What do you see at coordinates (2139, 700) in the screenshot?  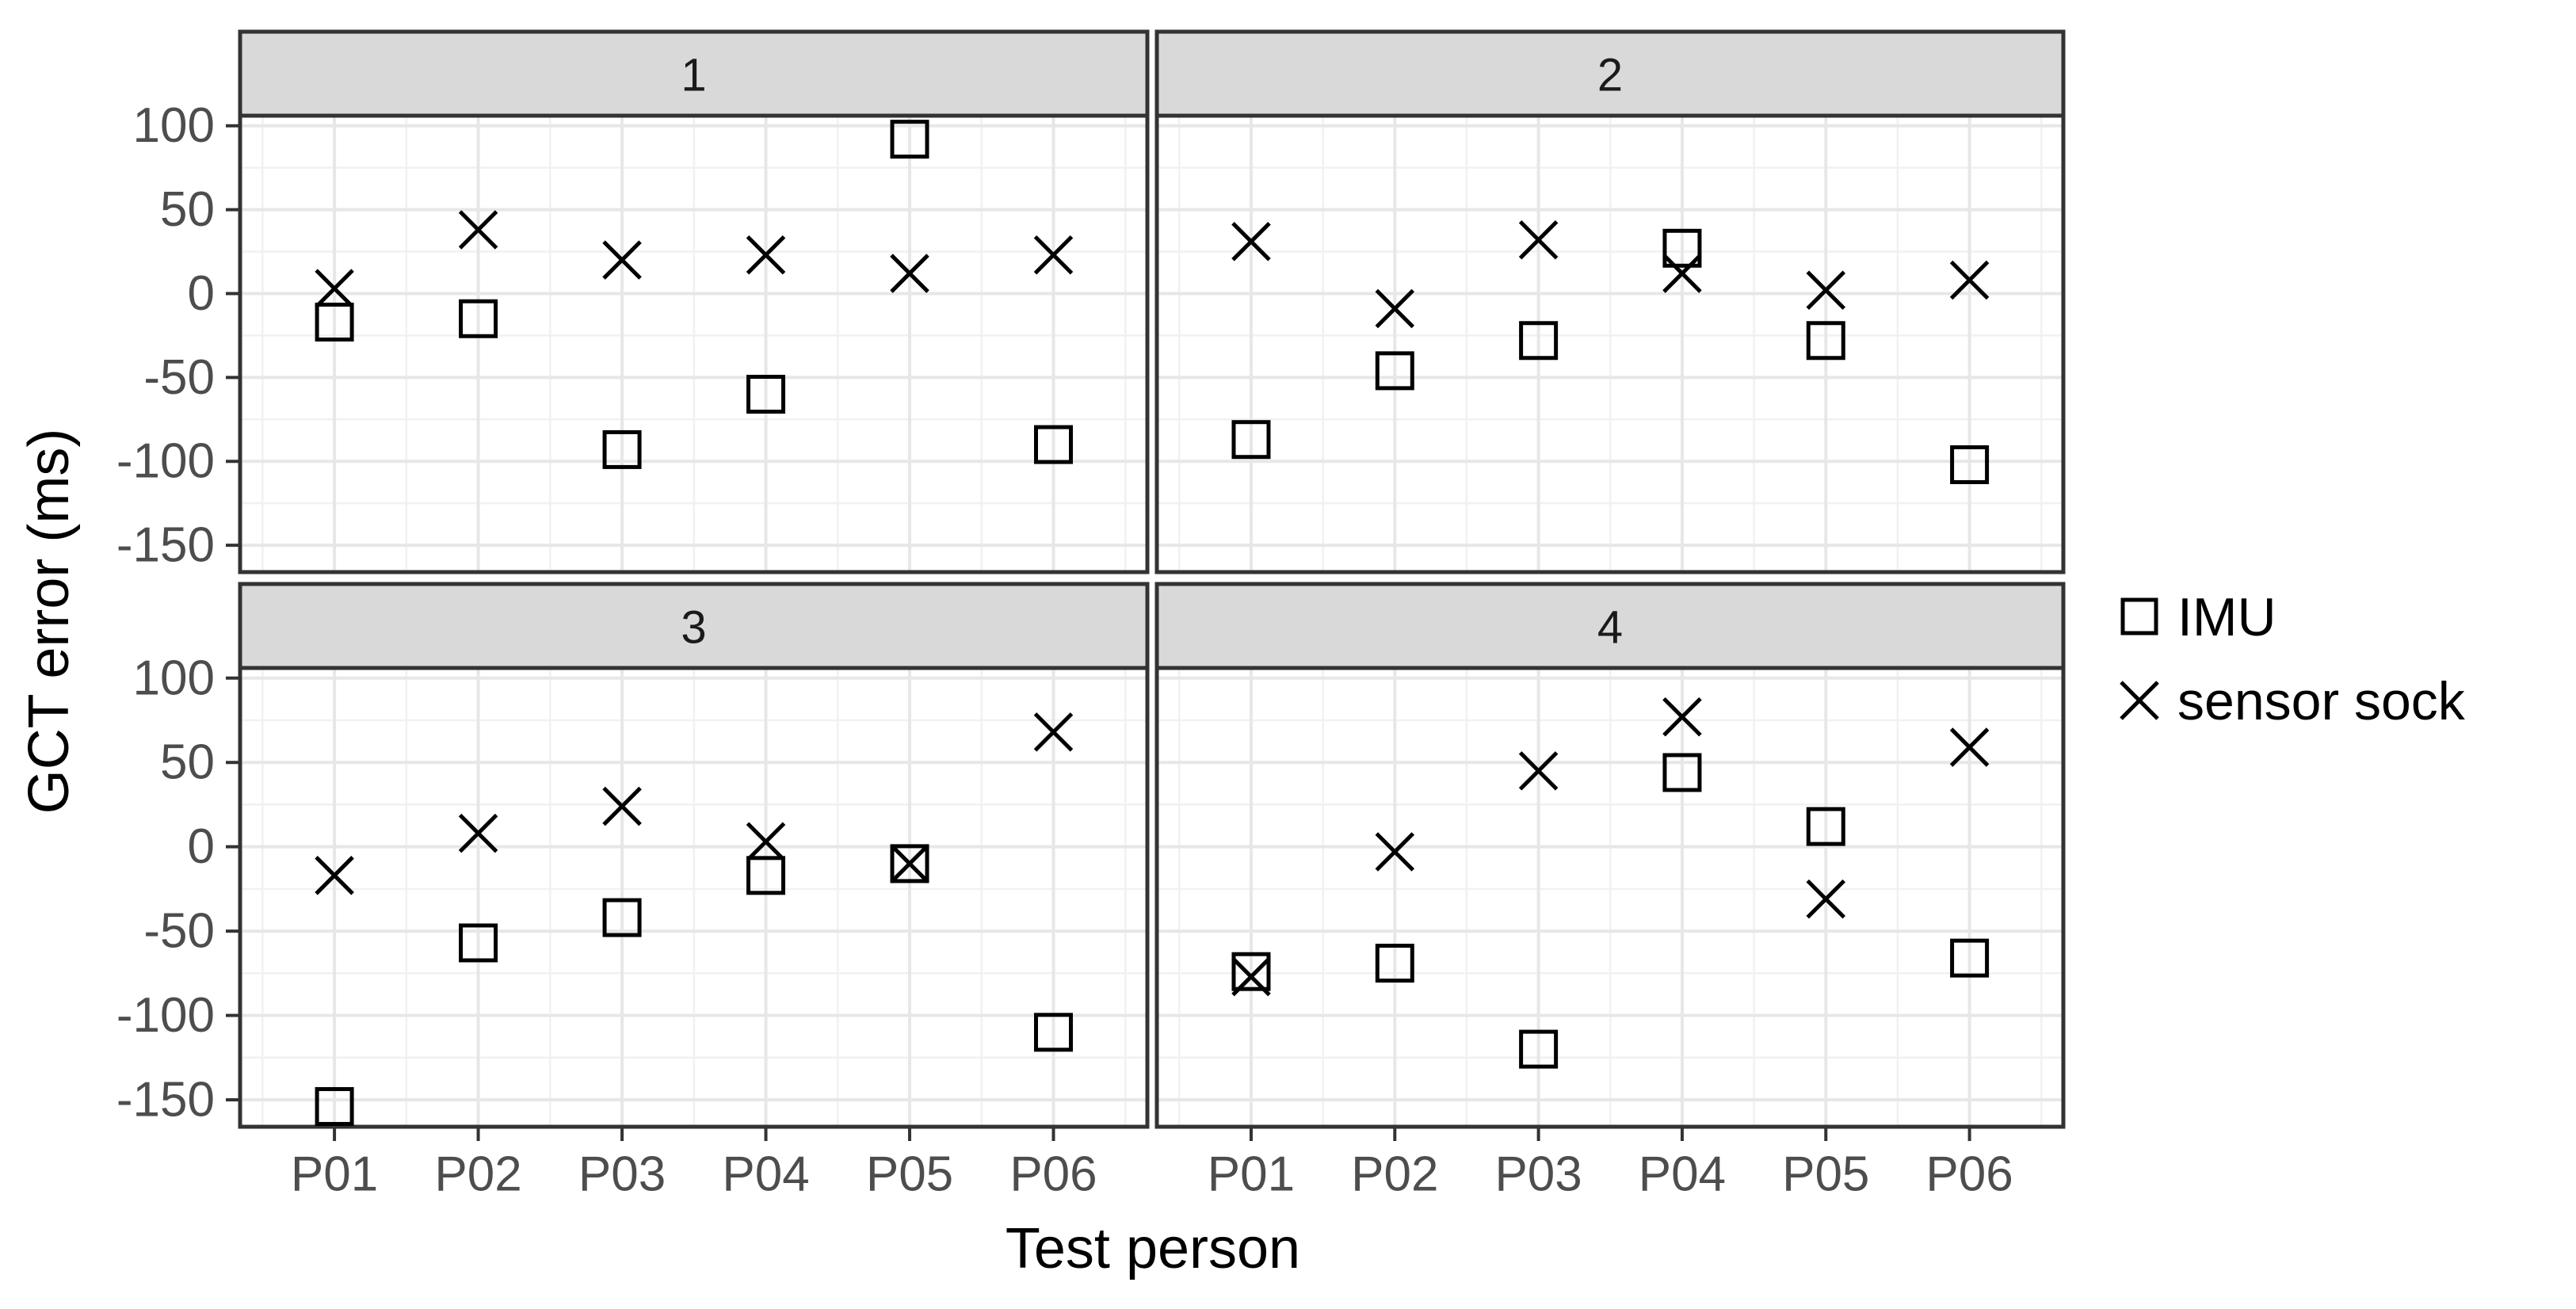 I see `legend-sensor-sock-x-icon` at bounding box center [2139, 700].